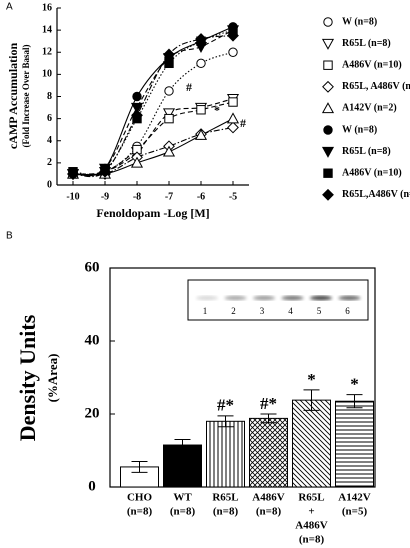 Image resolution: width=410 pixels, height=548 pixels. What do you see at coordinates (347, 311) in the screenshot?
I see `lane-label: 6` at bounding box center [347, 311].